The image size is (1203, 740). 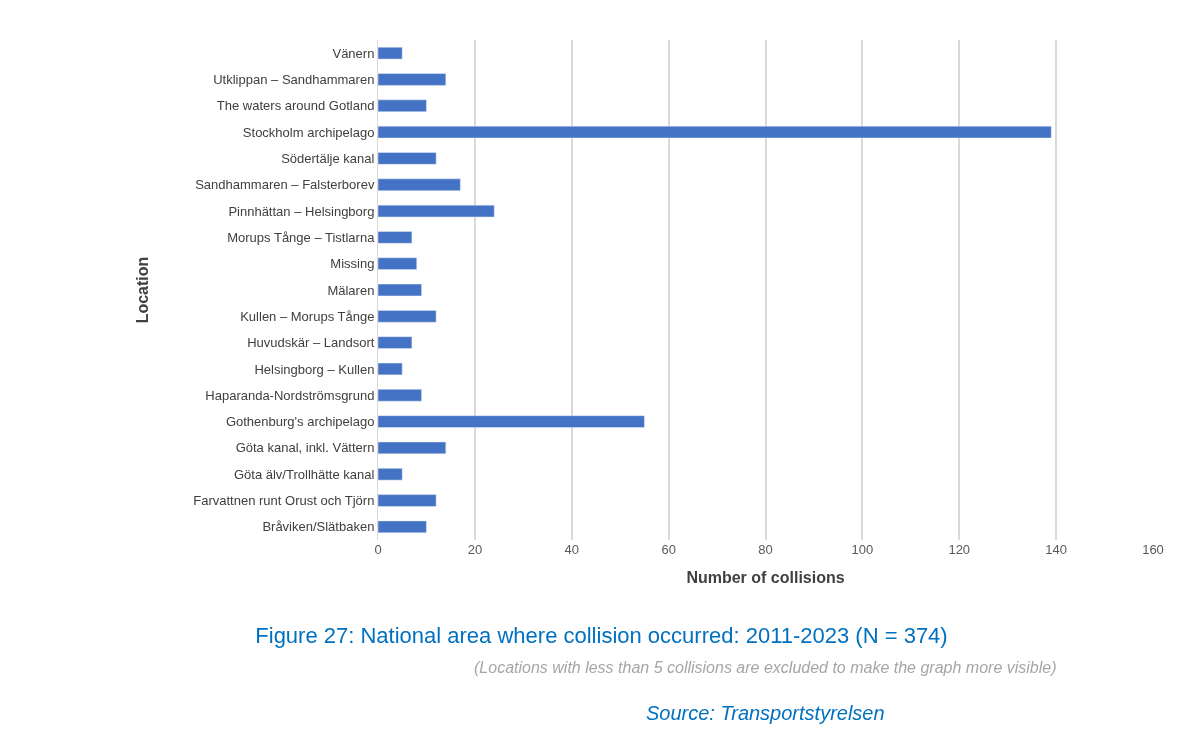 I want to click on y-tick-label: Huvudskär – Landsort, so click(x=311, y=343).